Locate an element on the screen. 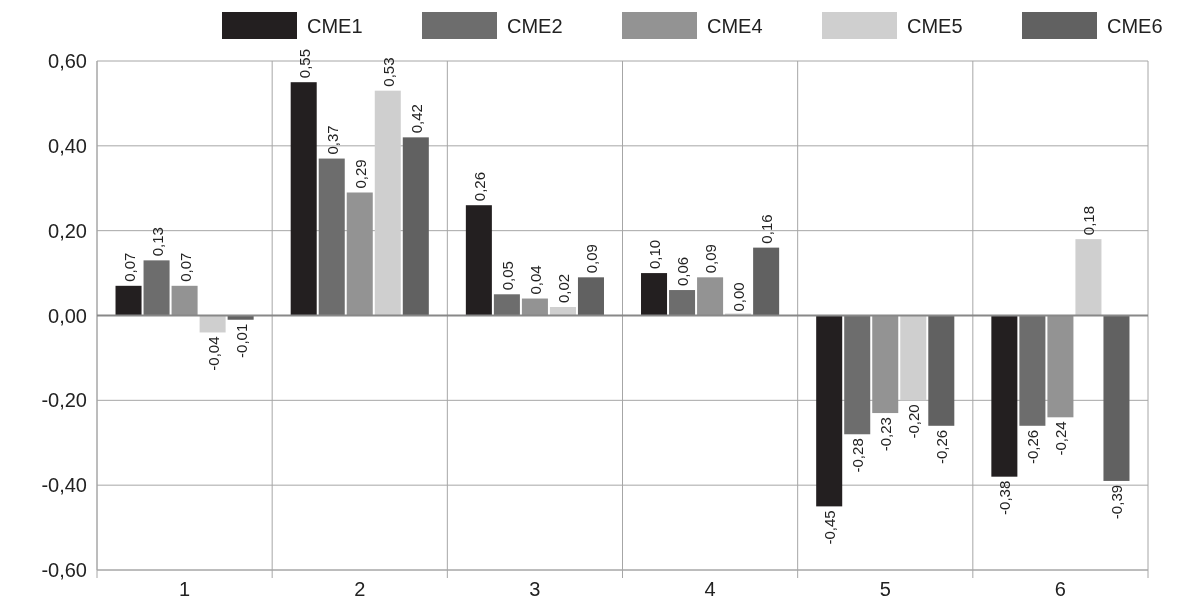  x-tick-label: 3 is located at coordinates (535, 589).